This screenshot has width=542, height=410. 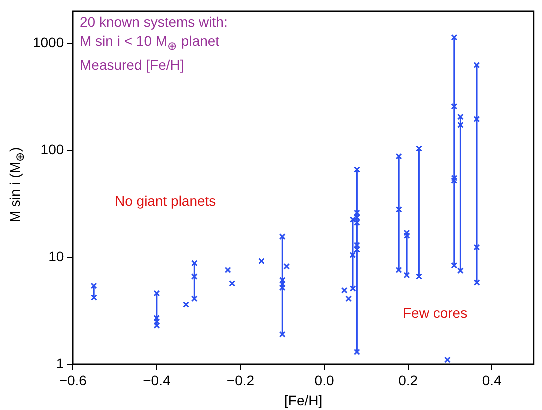 I want to click on y-tick-label: 1, so click(x=60, y=363).